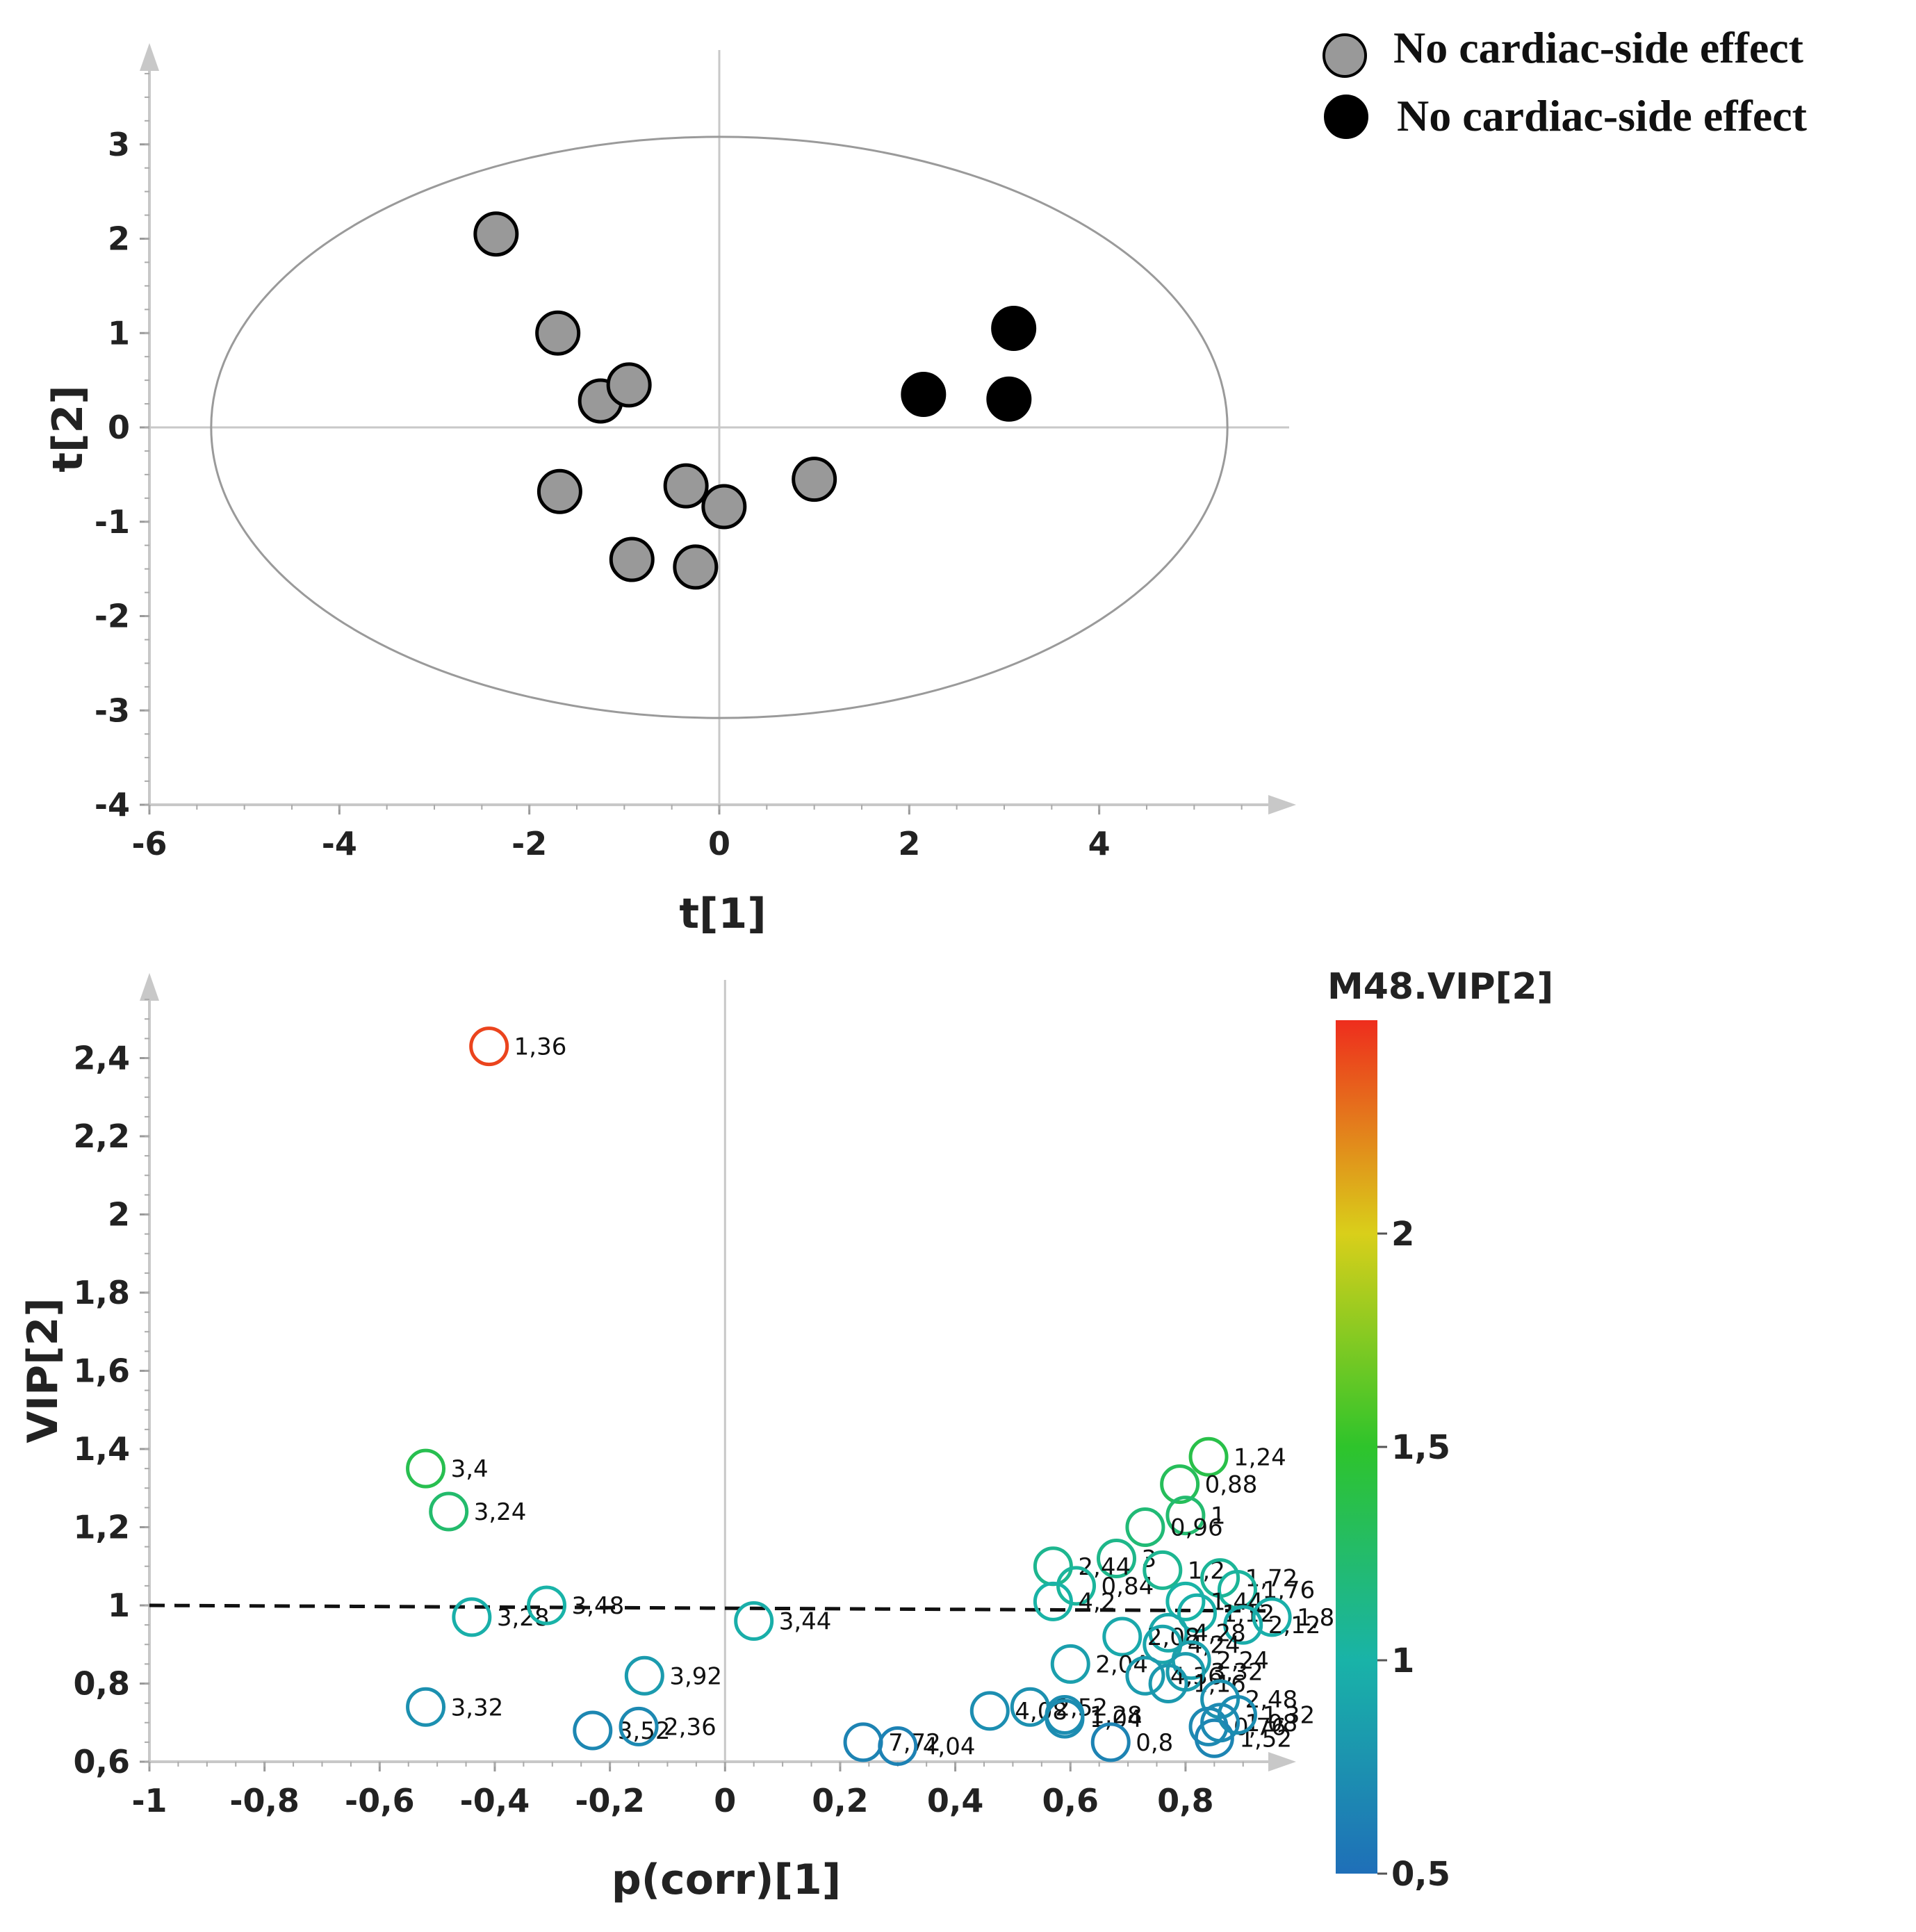 The image size is (1916, 1932). What do you see at coordinates (1099, 843) in the screenshot?
I see `score-plot-x-tick-label: 4` at bounding box center [1099, 843].